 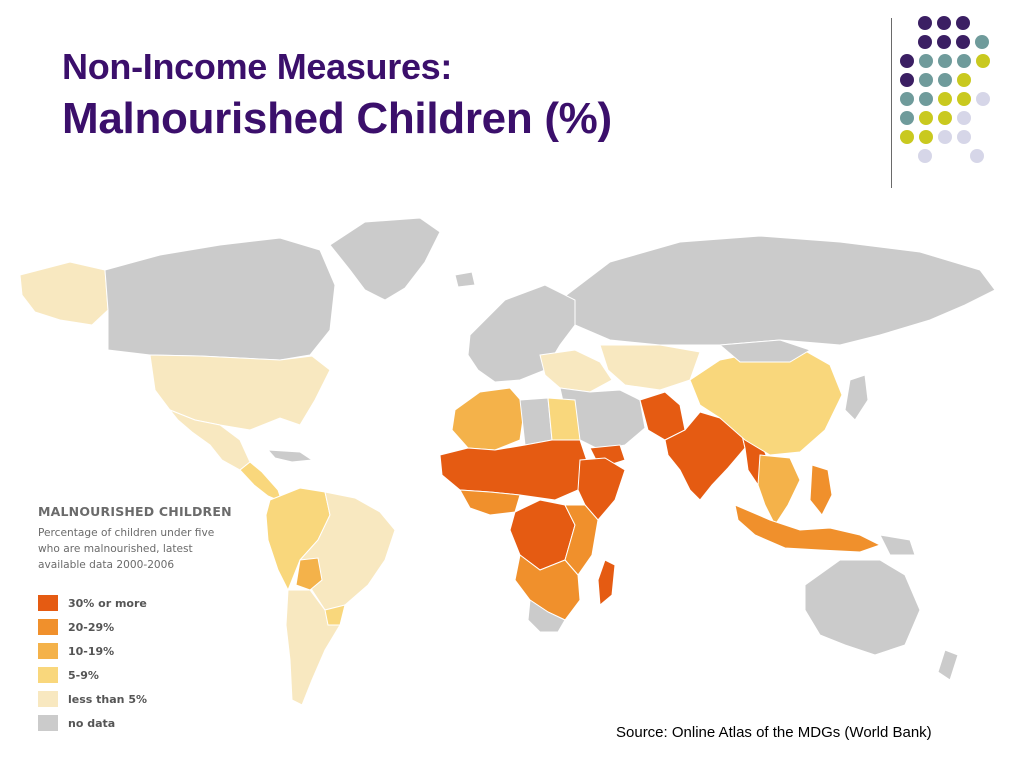 I want to click on region-australia, so click(x=862, y=607).